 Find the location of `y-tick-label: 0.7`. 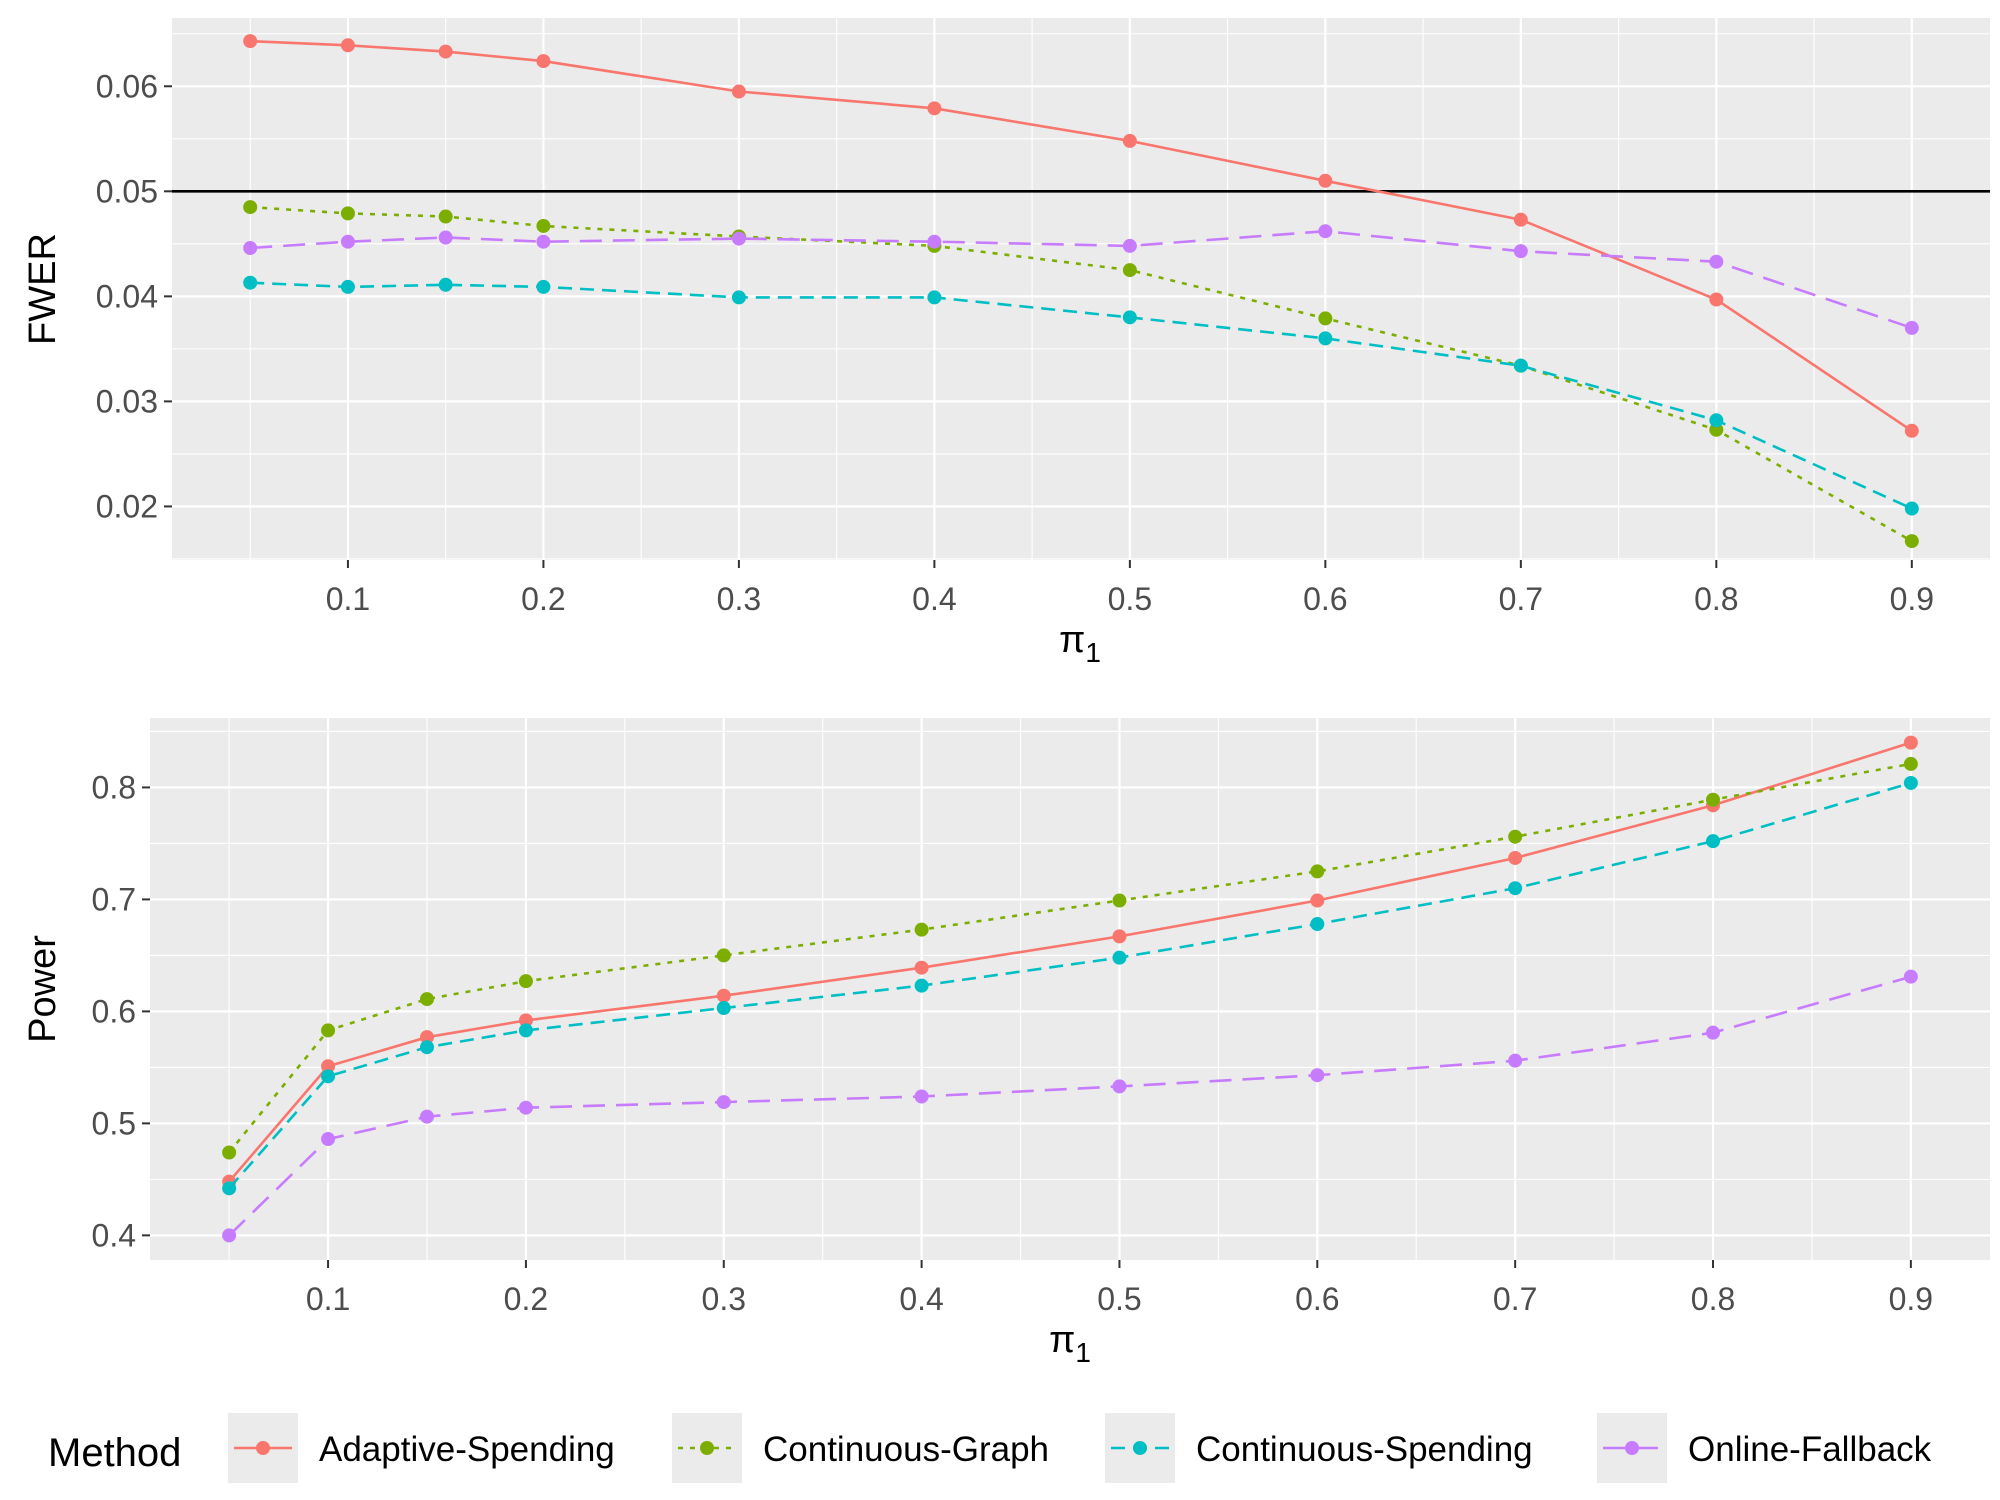

y-tick-label: 0.7 is located at coordinates (114, 899).